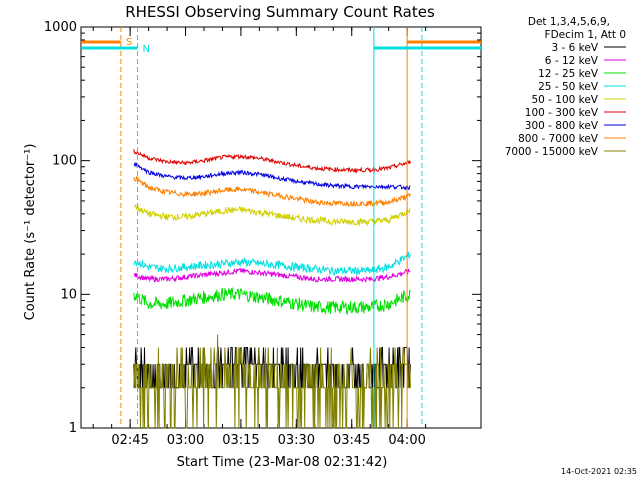 Image resolution: width=640 pixels, height=480 pixels. I want to click on x-tick-label: 03:00, so click(185, 440).